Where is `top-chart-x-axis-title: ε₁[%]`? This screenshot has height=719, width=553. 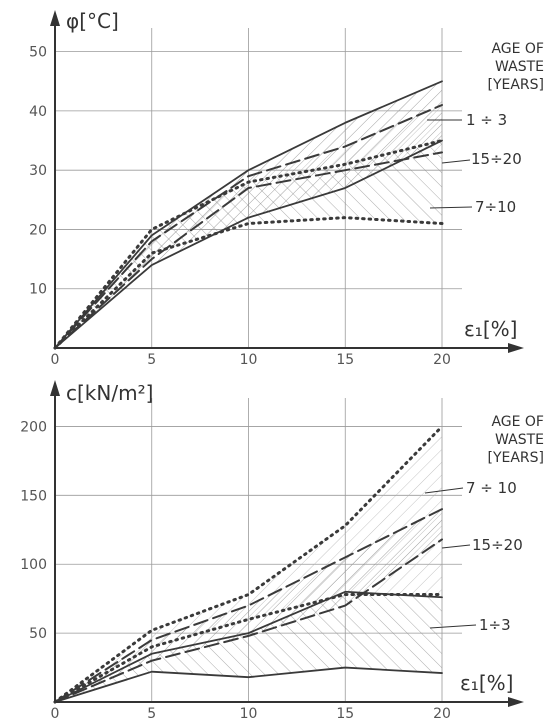 top-chart-x-axis-title: ε₁[%] is located at coordinates (490, 329).